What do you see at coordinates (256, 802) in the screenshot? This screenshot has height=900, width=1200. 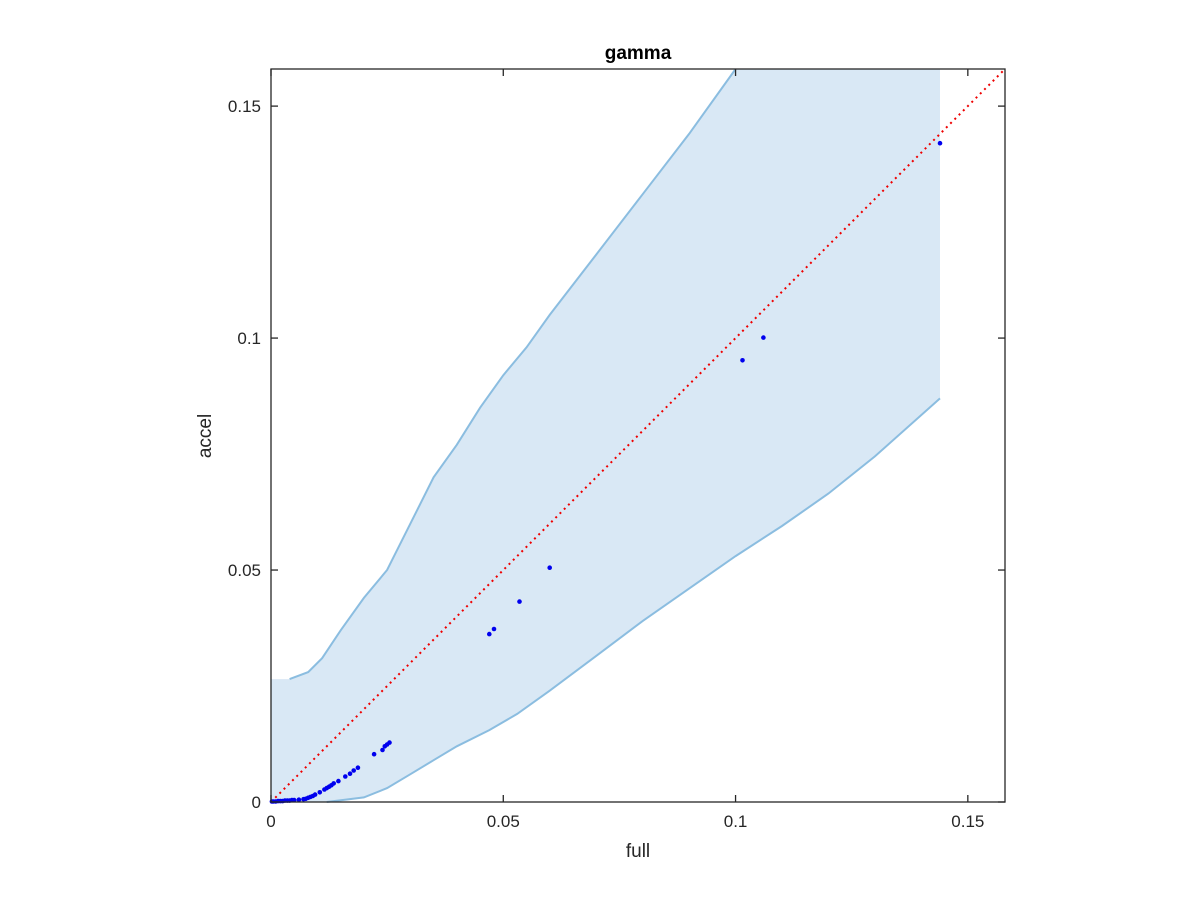 I see `y-tick-label: 0` at bounding box center [256, 802].